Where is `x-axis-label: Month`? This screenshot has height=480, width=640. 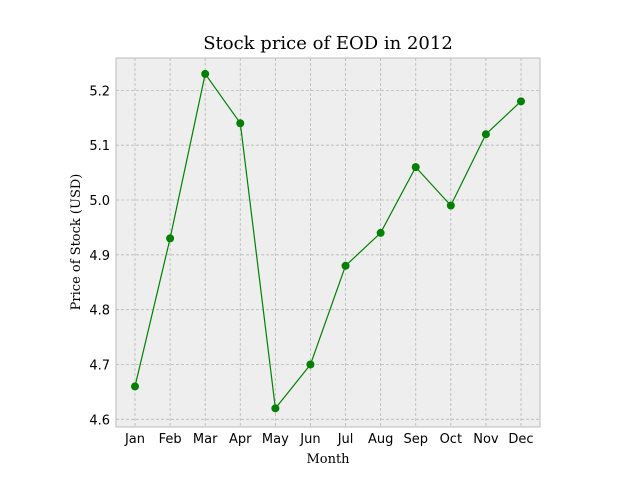
x-axis-label: Month is located at coordinates (328, 459).